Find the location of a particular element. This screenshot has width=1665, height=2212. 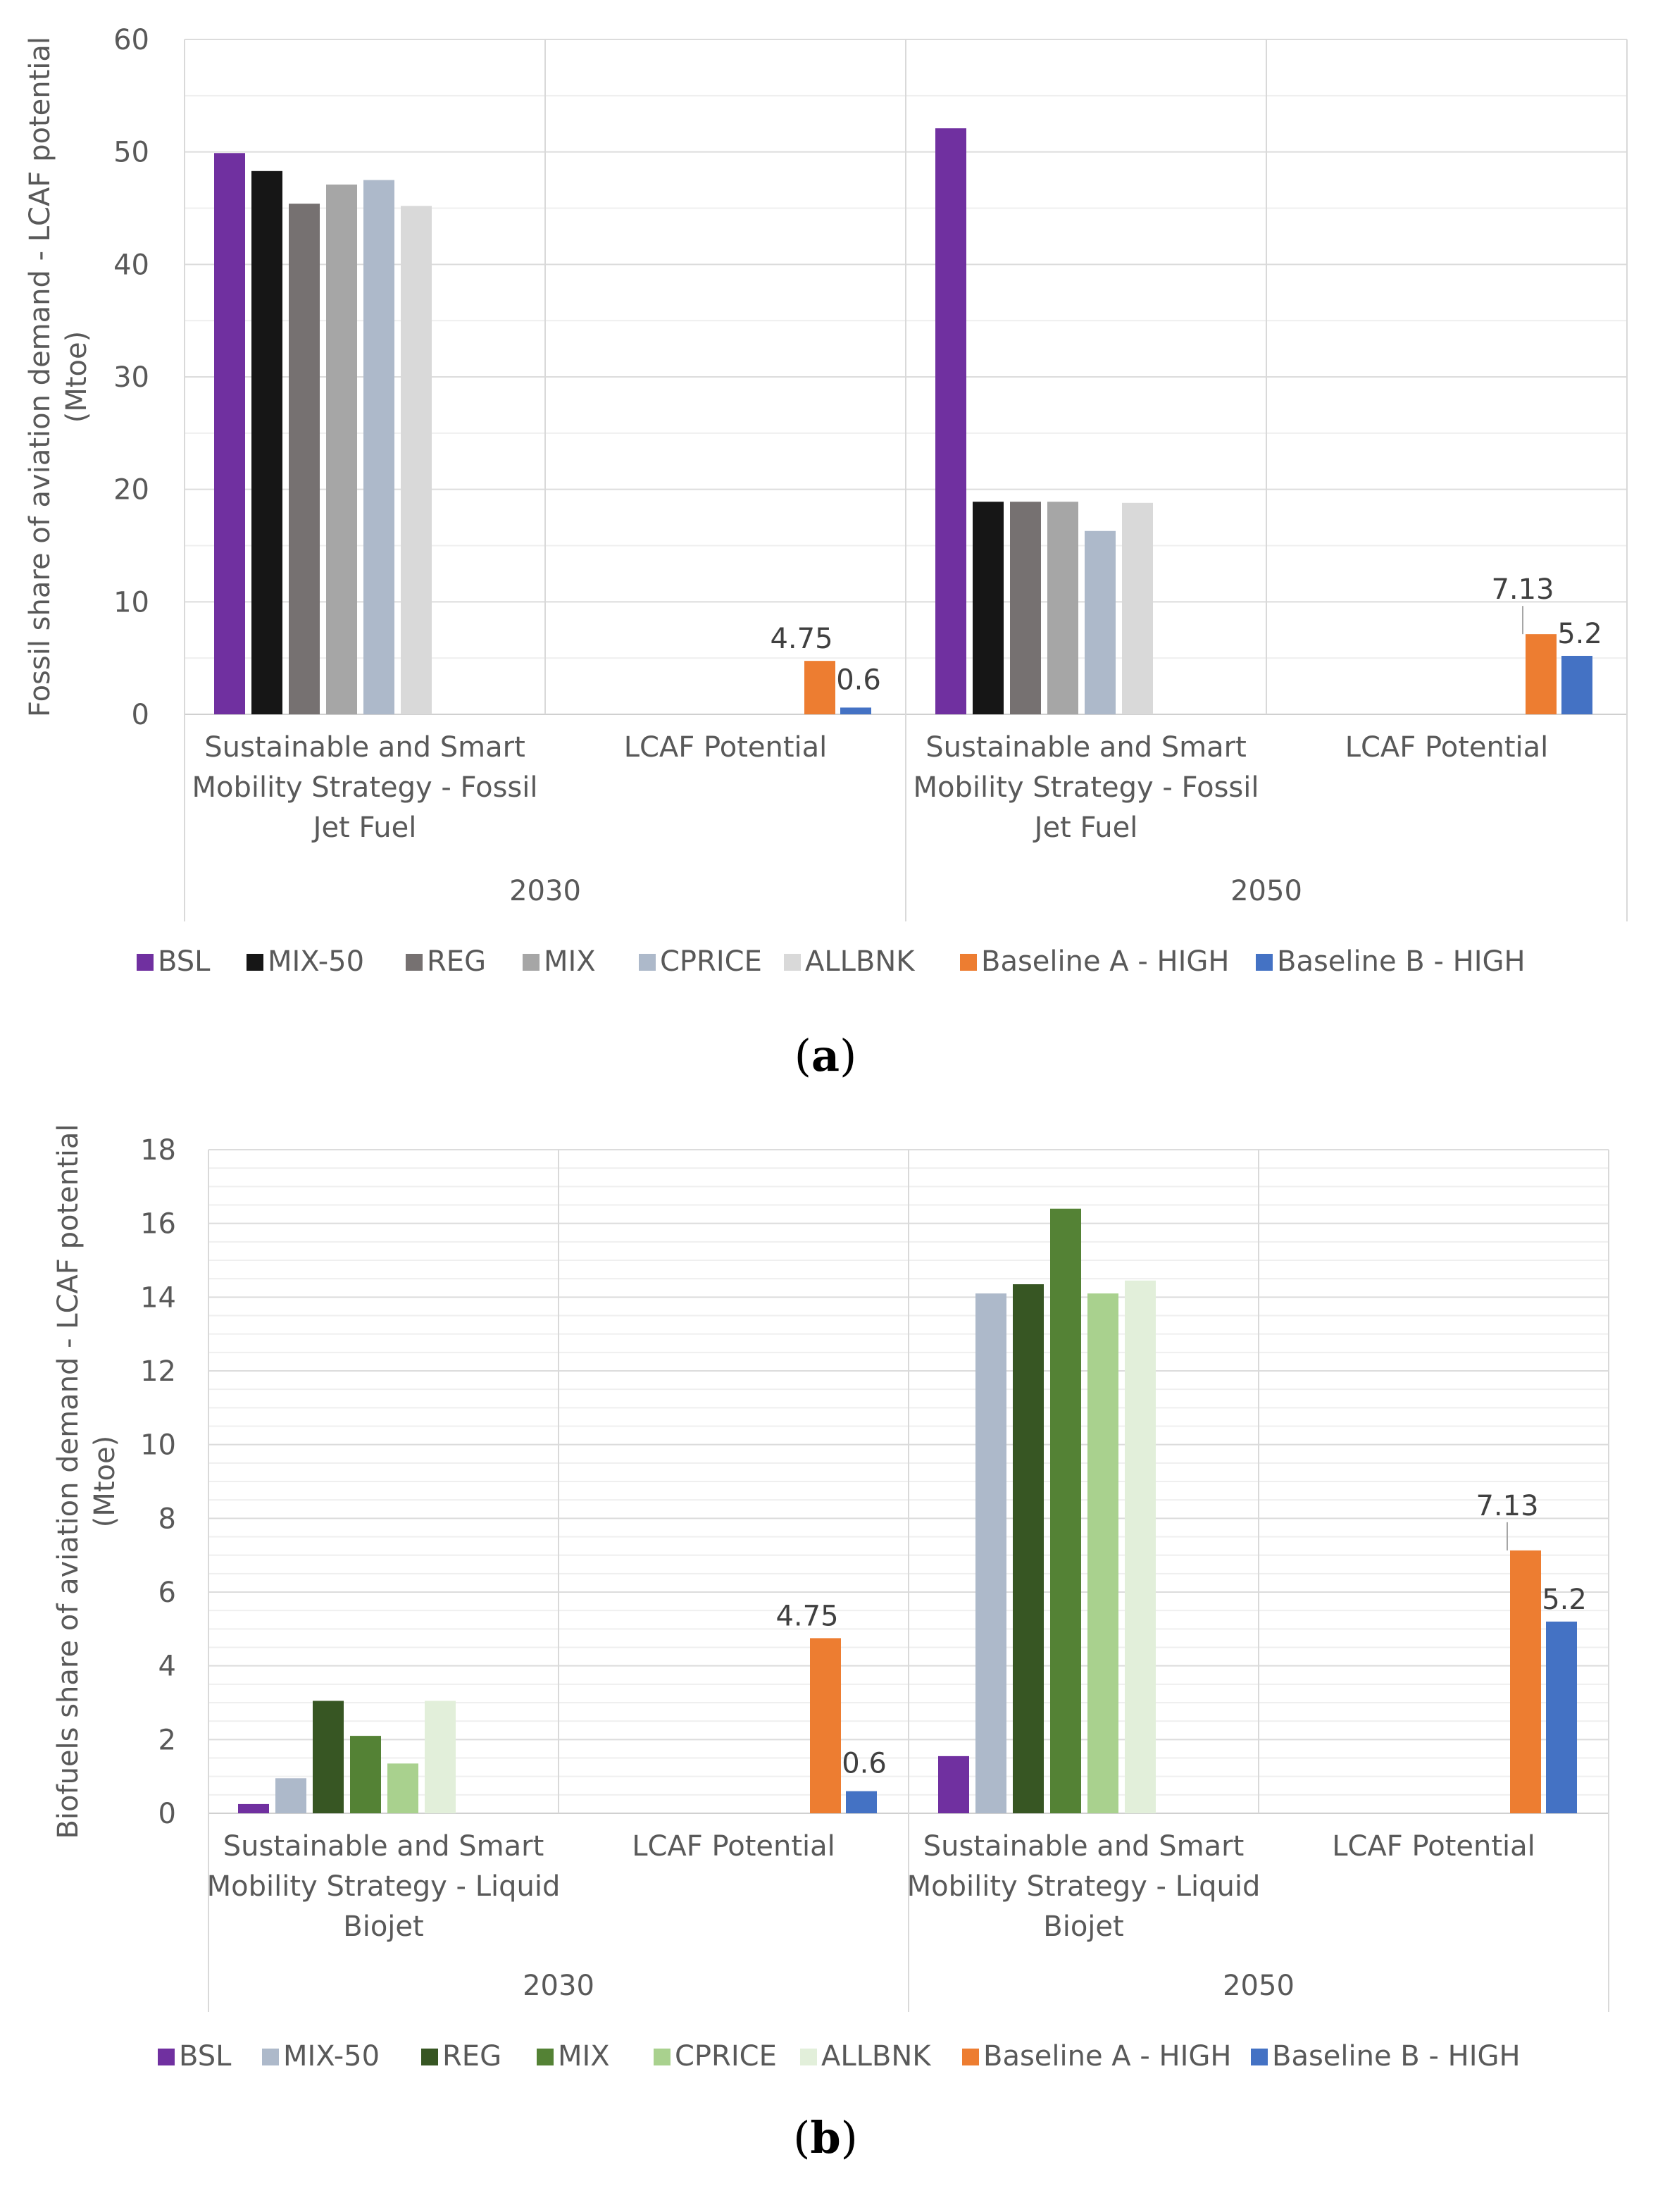

y-tick-label: 6 is located at coordinates (167, 1593).